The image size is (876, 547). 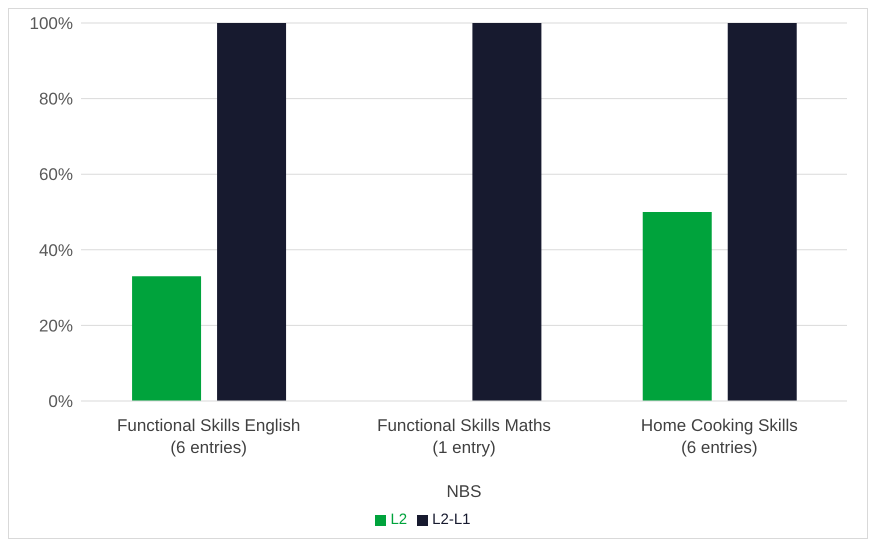 I want to click on y-tick-label: 60%, so click(x=55, y=174).